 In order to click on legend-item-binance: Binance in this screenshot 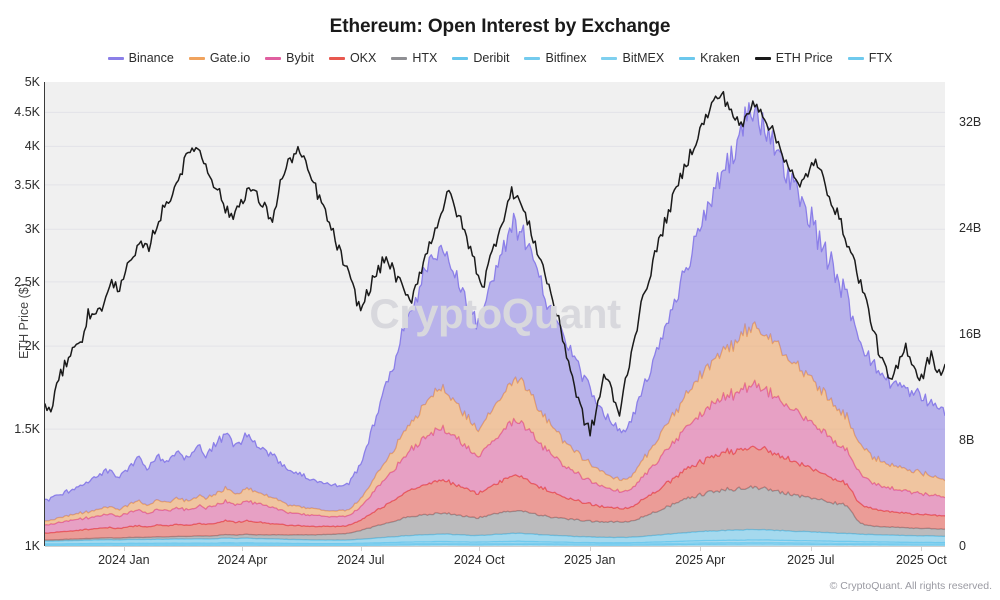, I will do `click(140, 58)`.